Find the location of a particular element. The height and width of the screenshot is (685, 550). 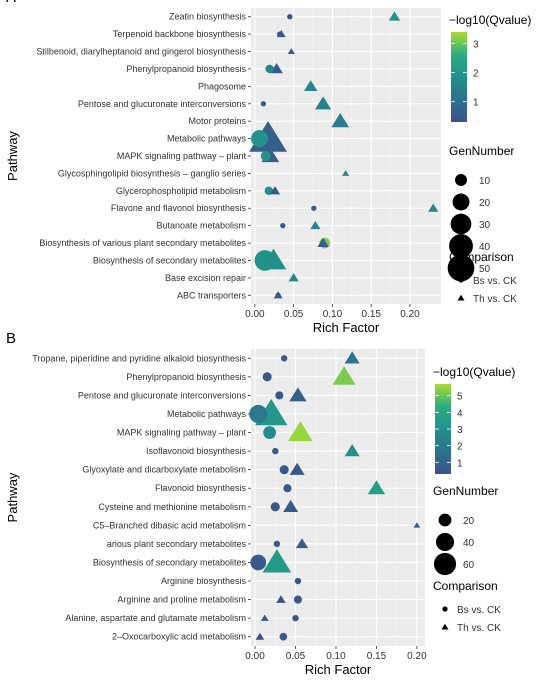

grid-lines is located at coordinates (338, 497).